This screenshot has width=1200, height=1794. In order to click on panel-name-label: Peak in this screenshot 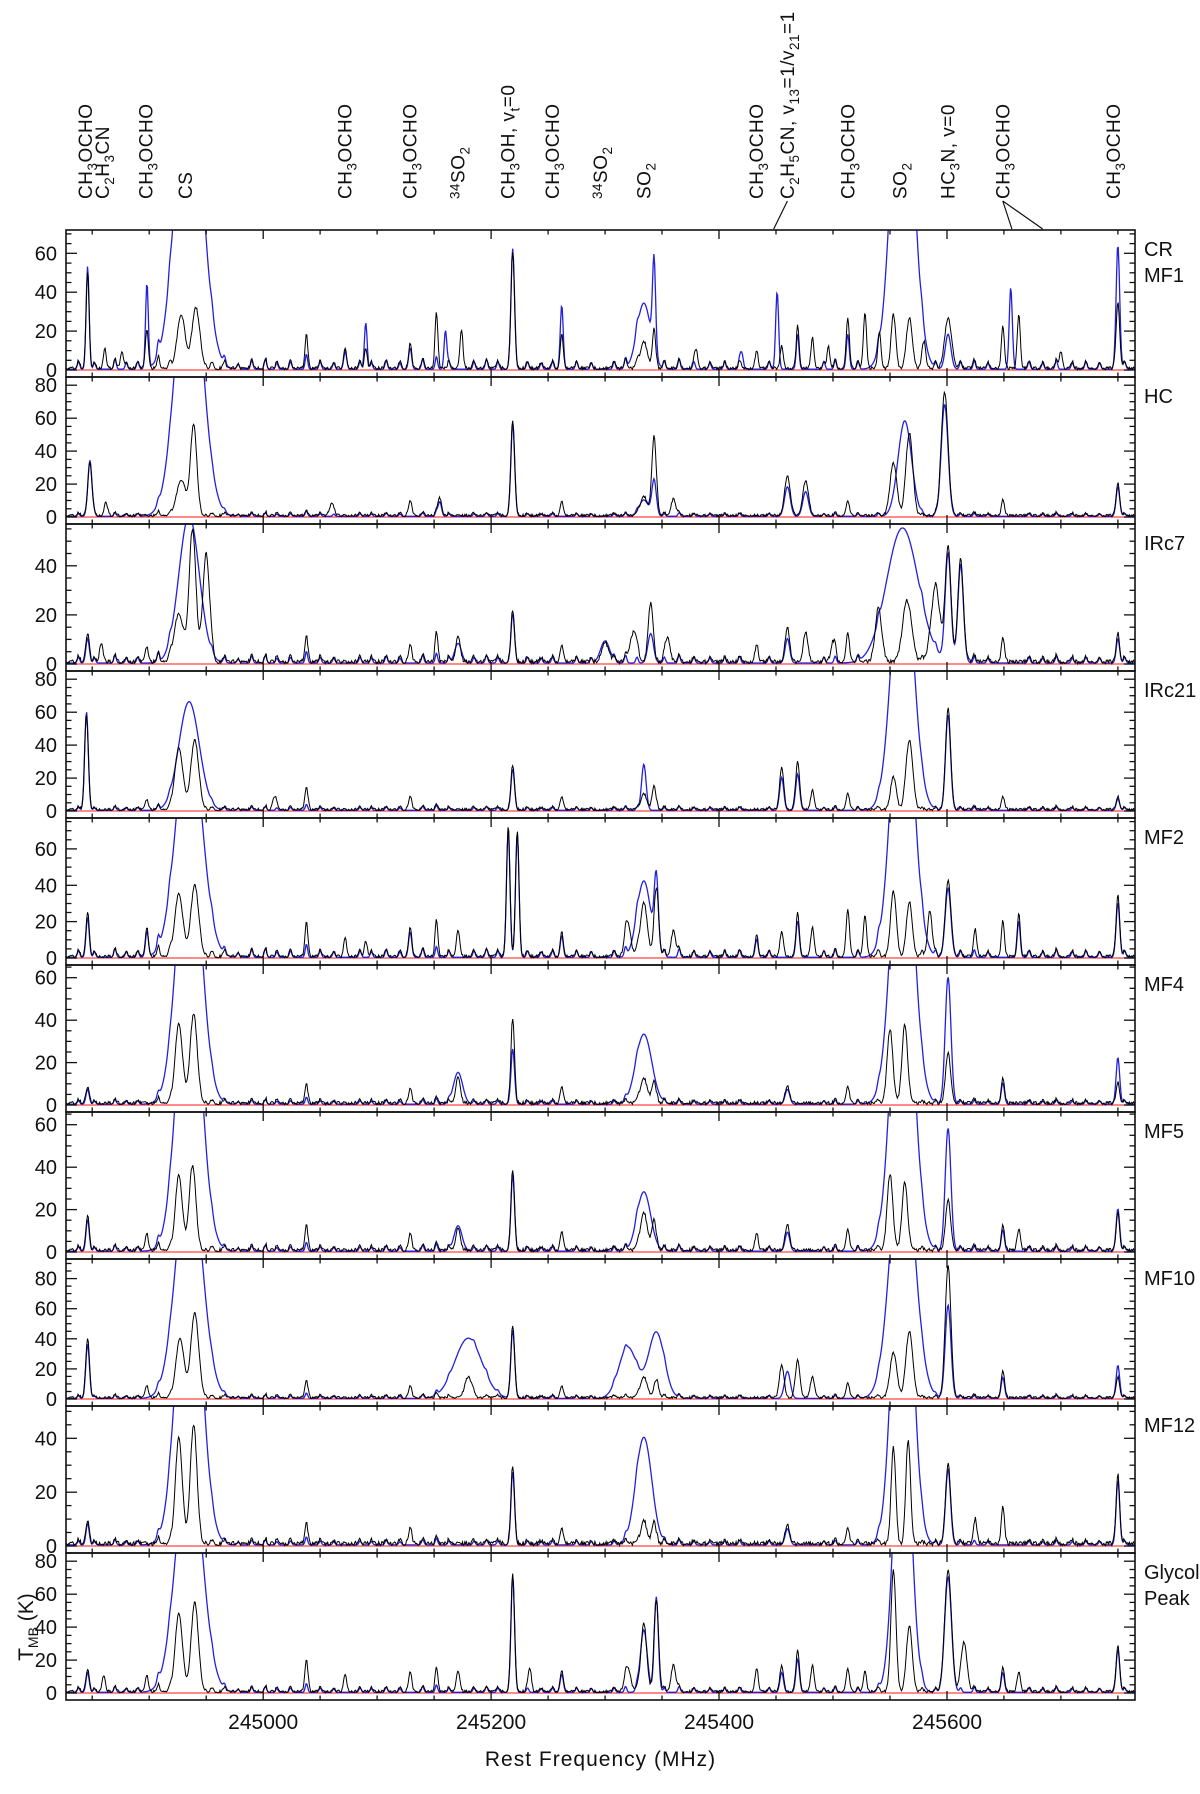, I will do `click(1167, 1599)`.